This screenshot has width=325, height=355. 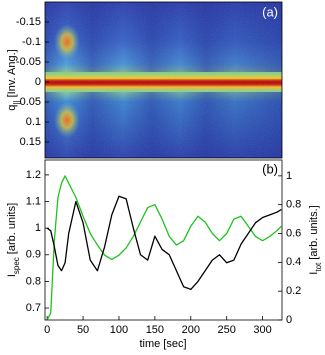 I want to click on y-tick-label: -0.15, so click(x=28, y=22).